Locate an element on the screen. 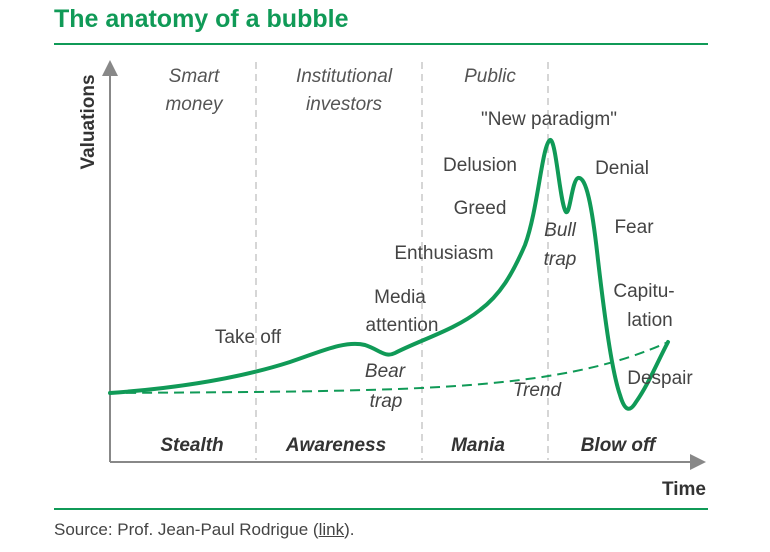  source-suffix: ). is located at coordinates (349, 529).